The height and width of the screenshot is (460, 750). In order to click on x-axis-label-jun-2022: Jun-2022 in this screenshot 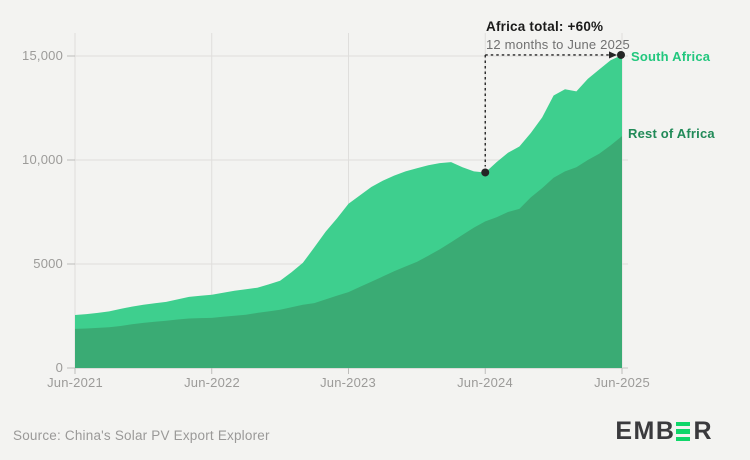, I will do `click(212, 382)`.